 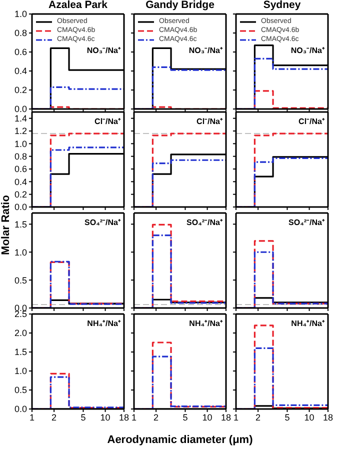 What do you see at coordinates (20, 119) in the screenshot?
I see `y-tick-label: 1.4` at bounding box center [20, 119].